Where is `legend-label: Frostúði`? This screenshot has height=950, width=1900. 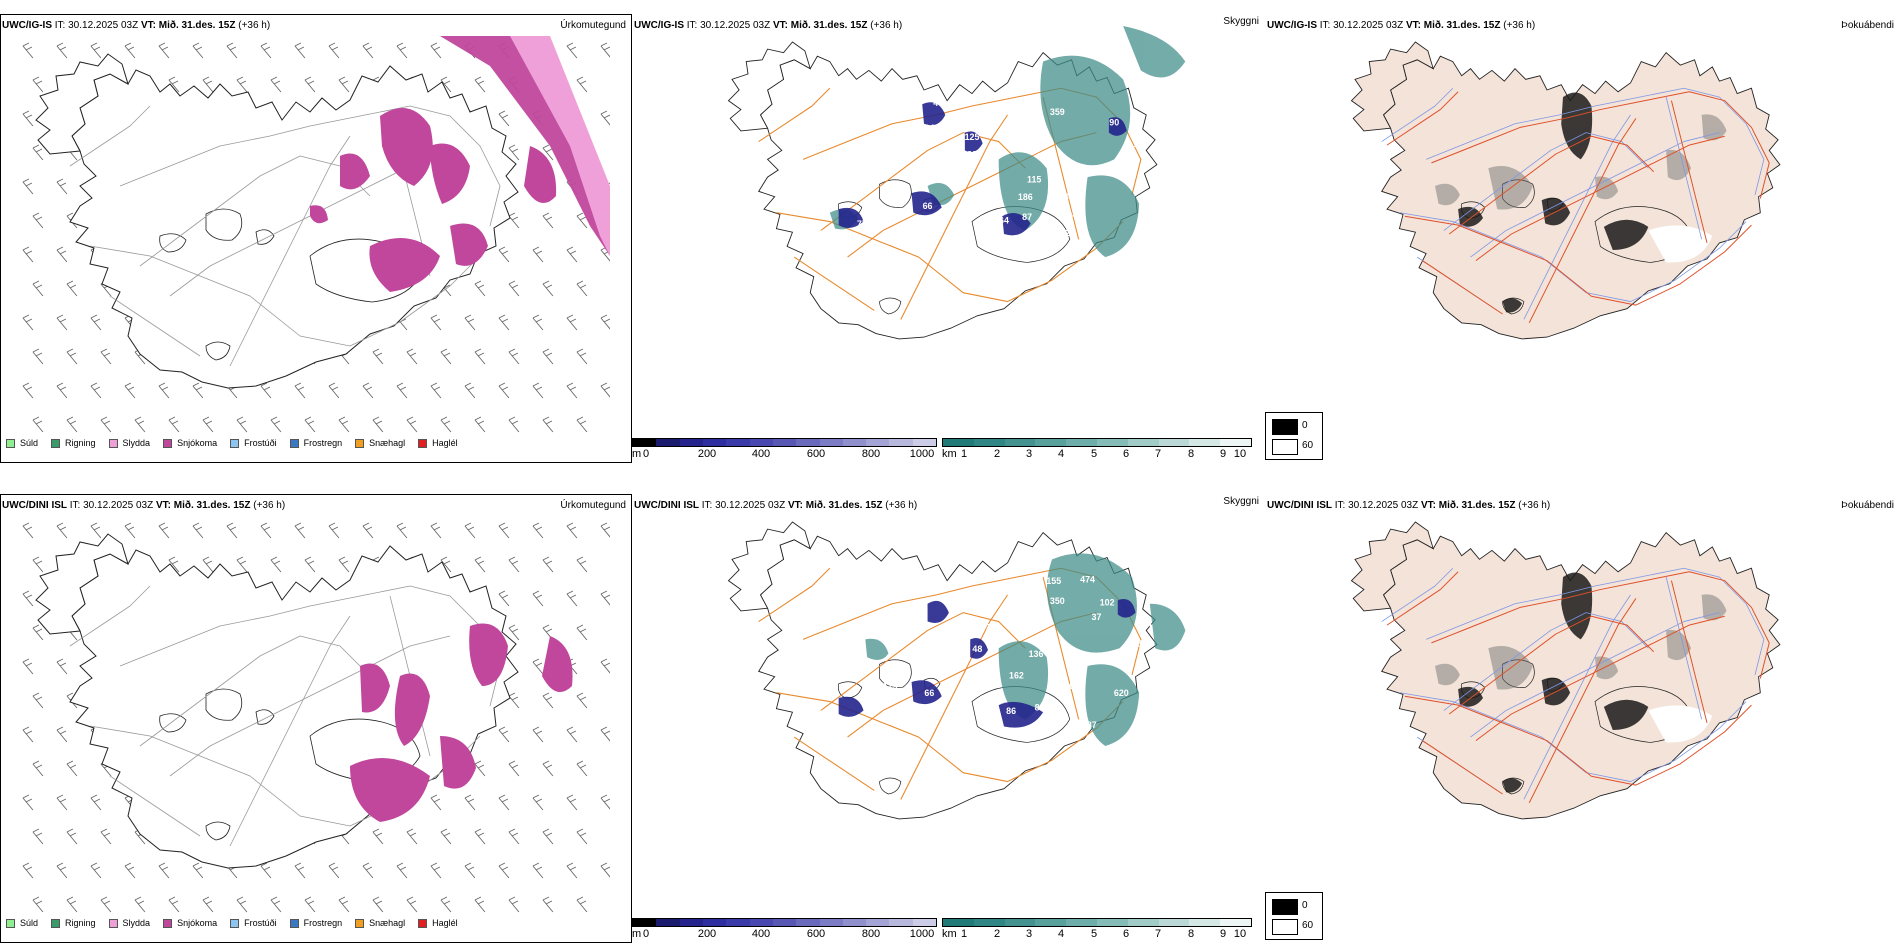
legend-label: Frostúði is located at coordinates (260, 923).